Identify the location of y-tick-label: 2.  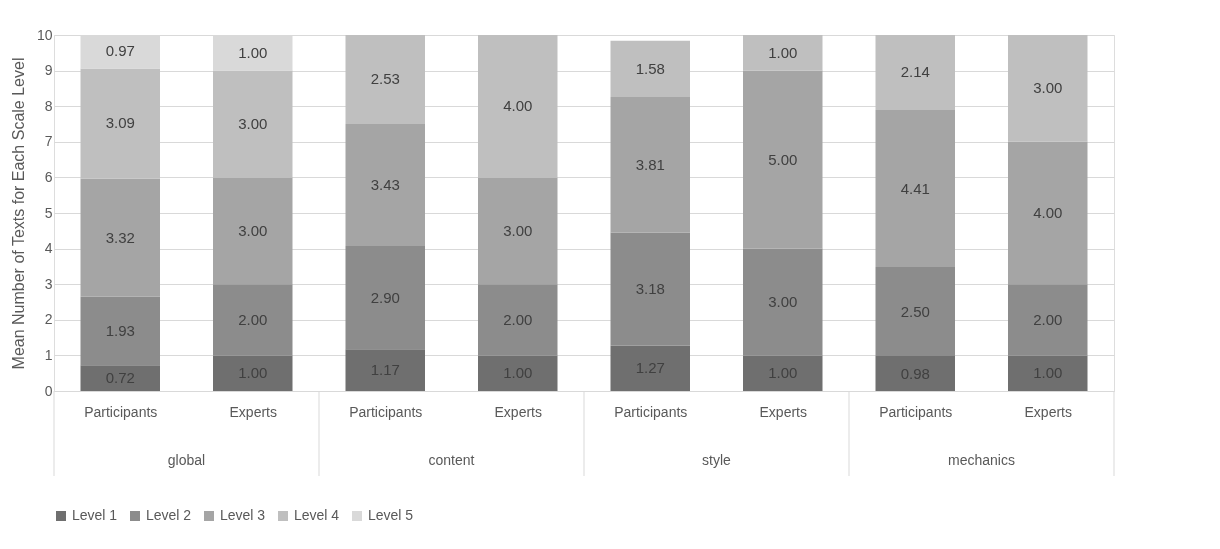
(48, 319).